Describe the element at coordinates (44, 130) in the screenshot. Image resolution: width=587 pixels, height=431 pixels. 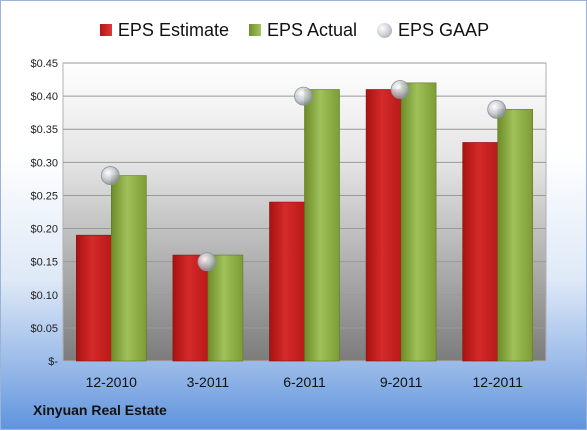
I see `y-tick-label: $0.35` at that location.